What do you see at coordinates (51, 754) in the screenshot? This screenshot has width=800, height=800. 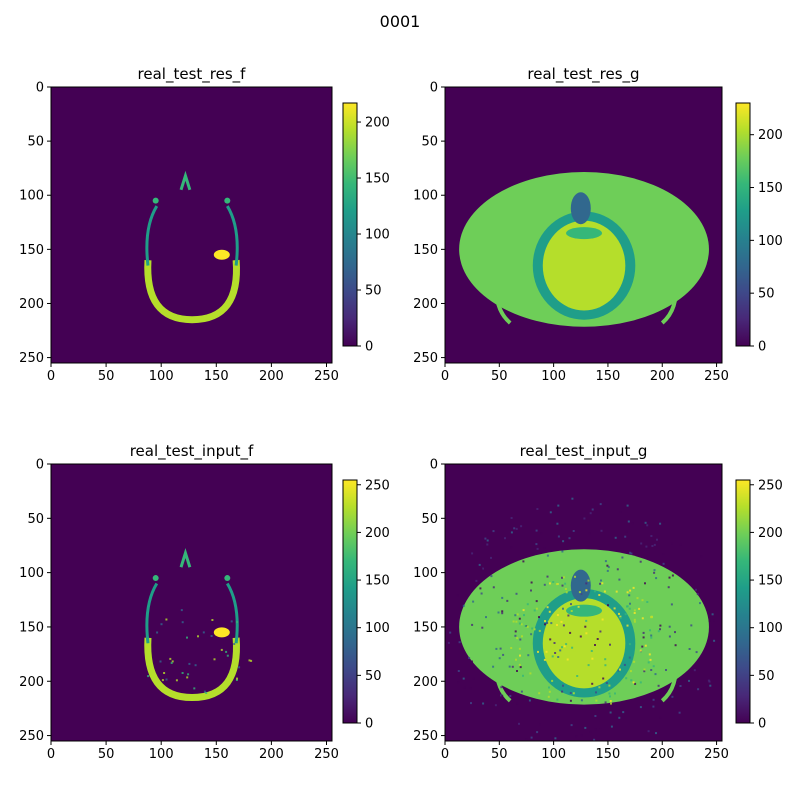 I see `x-tick-label: 0` at bounding box center [51, 754].